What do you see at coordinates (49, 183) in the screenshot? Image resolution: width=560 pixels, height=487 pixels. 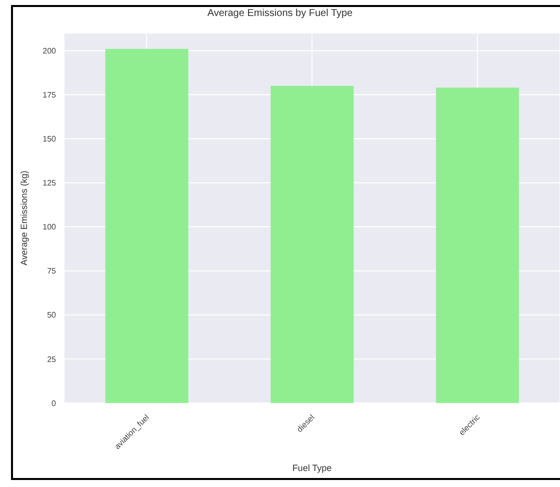 I see `y-tick-label: 125` at bounding box center [49, 183].